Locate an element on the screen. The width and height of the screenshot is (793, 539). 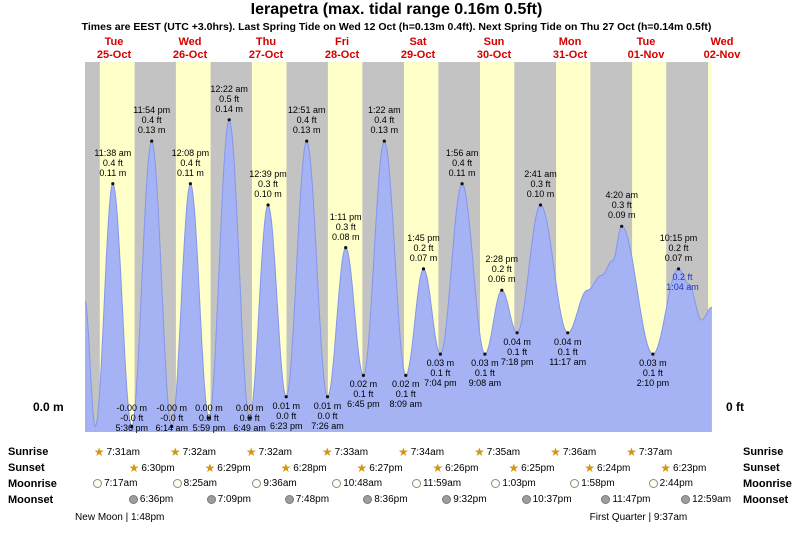
low-tide-annotation: 0.03 m 0.1 ft 7:04 pm is located at coordinates (440, 373).